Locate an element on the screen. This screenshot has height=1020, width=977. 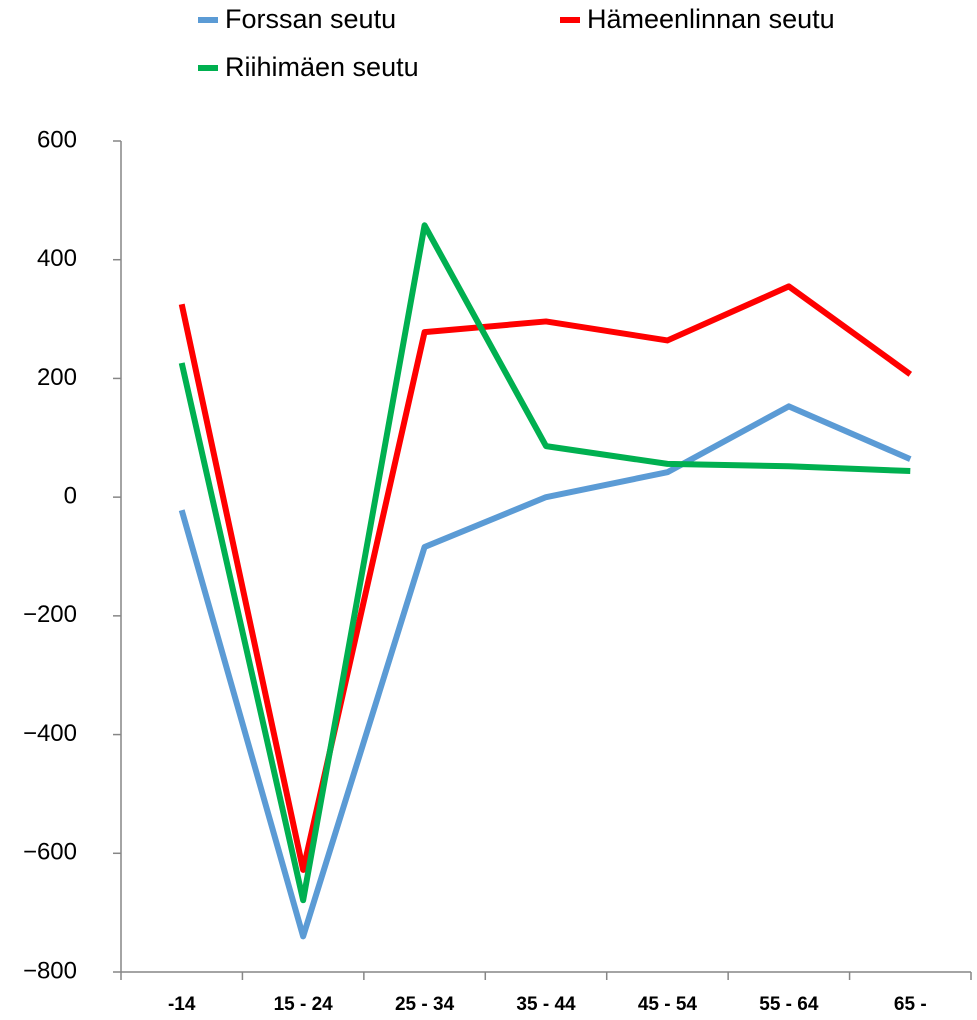
x-tick-label: 45 - 54 is located at coordinates (668, 1004).